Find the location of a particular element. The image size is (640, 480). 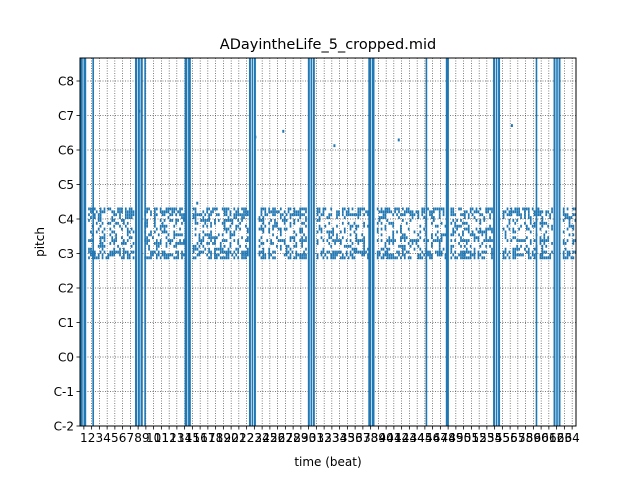

x-tick-label: 8 is located at coordinates (138, 438).